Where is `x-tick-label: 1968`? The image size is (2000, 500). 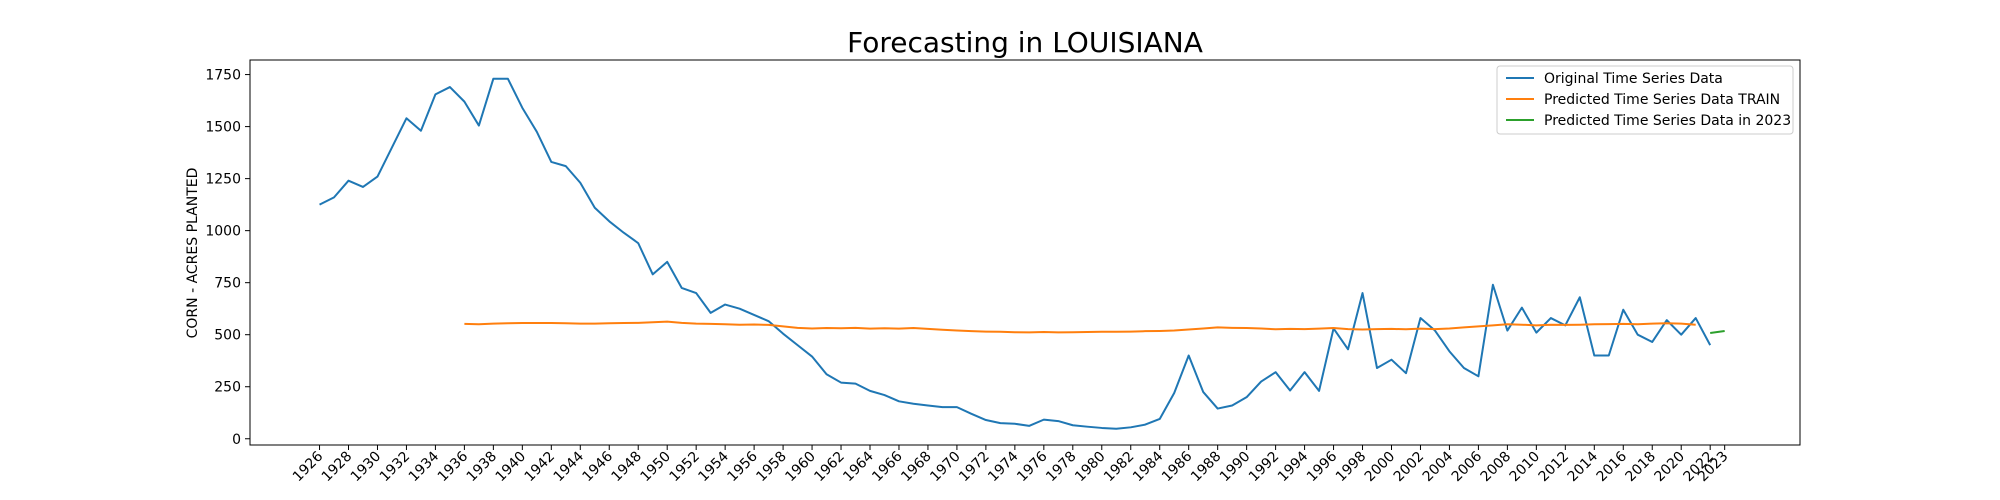
x-tick-label: 1968 is located at coordinates (916, 467).